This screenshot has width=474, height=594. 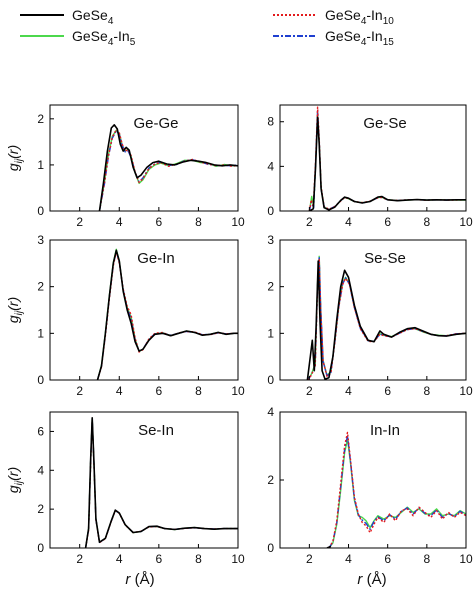 I want to click on y-axis-label-top: gij(r), so click(x=15, y=158).